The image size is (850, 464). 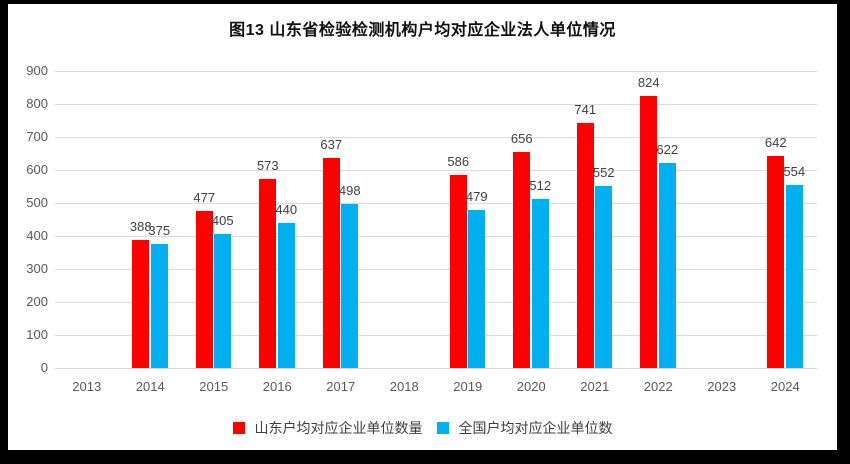 What do you see at coordinates (667, 149) in the screenshot?
I see `data-label-national-2022: 622` at bounding box center [667, 149].